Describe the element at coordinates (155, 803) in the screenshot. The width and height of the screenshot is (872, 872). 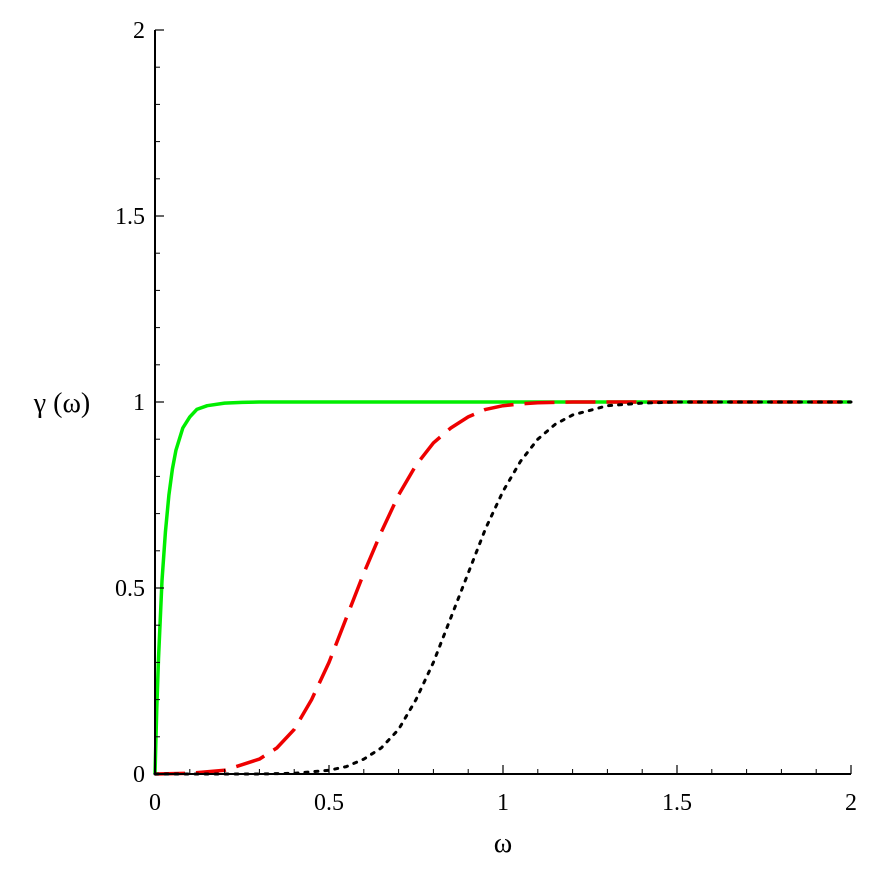
I see `x-tick-label: 0` at that location.